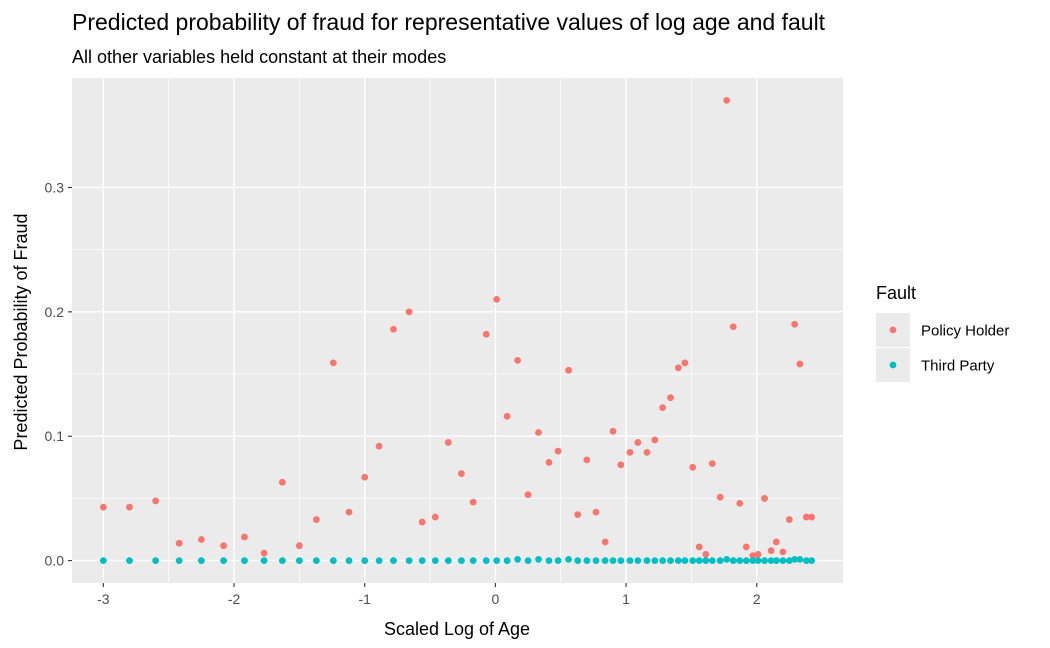  Describe the element at coordinates (55, 312) in the screenshot. I see `y-tick-label: 0.2` at that location.